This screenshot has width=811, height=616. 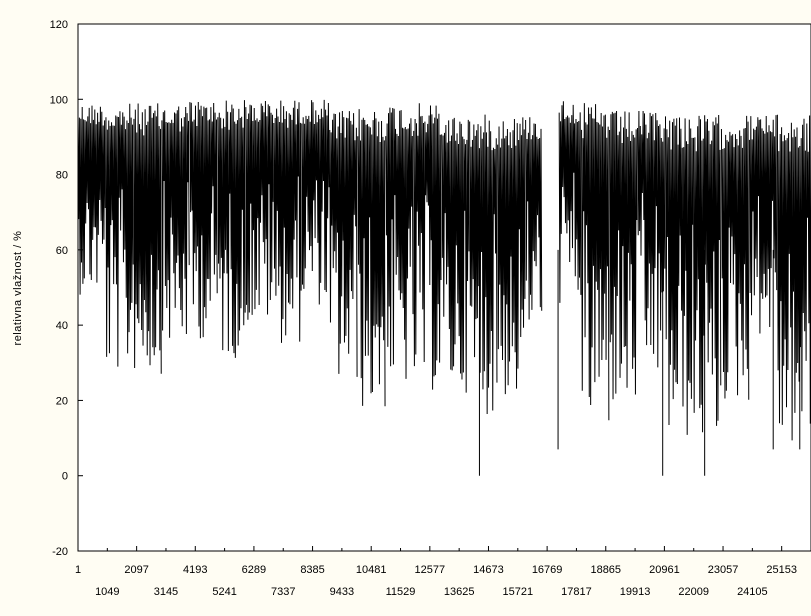 What do you see at coordinates (576, 592) in the screenshot?
I see `x-tick-label: 17817` at bounding box center [576, 592].